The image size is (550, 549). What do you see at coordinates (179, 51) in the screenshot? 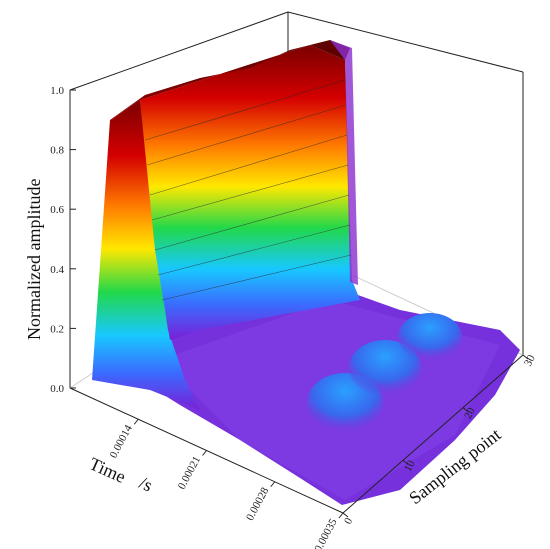
I see `top-left-edge` at bounding box center [179, 51].